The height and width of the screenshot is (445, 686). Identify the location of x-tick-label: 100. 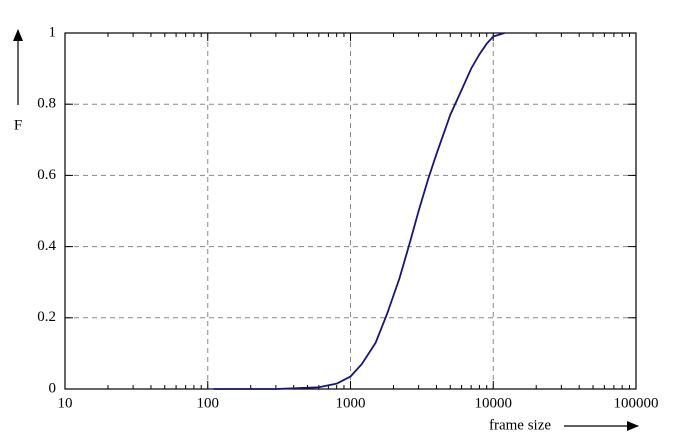
(208, 403).